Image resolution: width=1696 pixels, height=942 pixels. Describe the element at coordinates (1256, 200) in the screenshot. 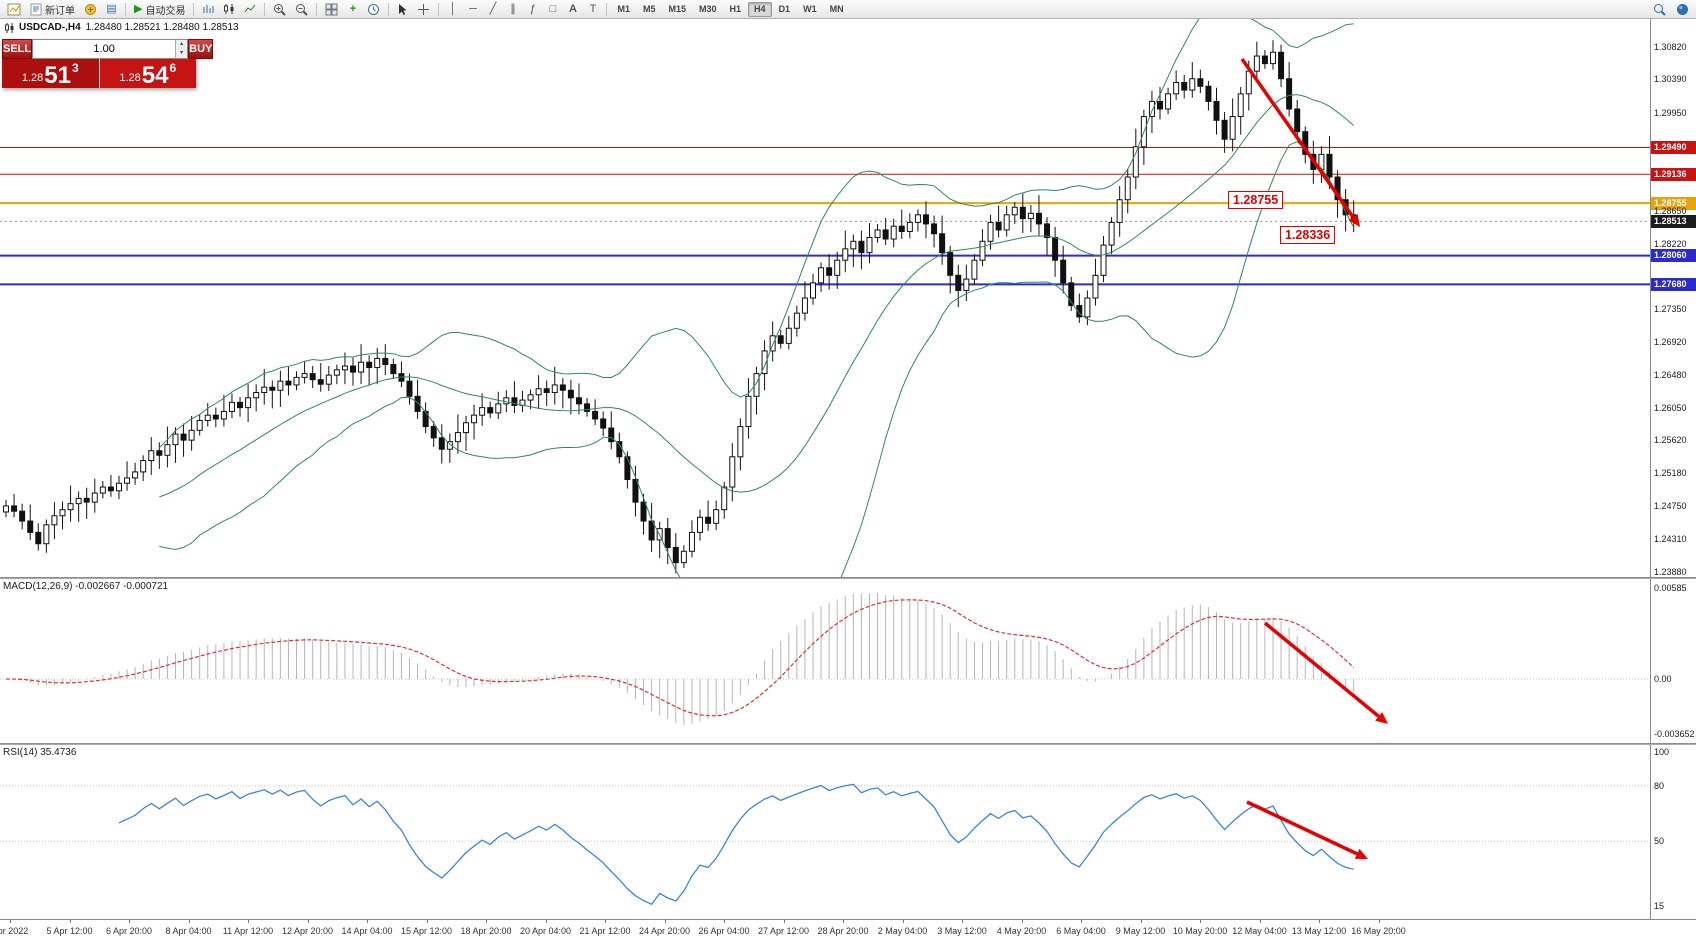

I see `price-annotation: 1.28755` at that location.